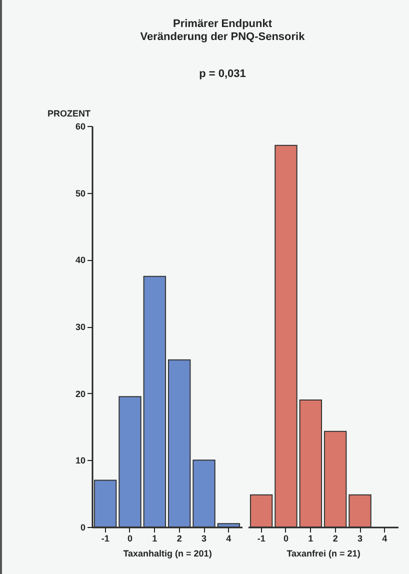 The width and height of the screenshot is (409, 574). Describe the element at coordinates (80, 127) in the screenshot. I see `y-tick-label: 60` at that location.